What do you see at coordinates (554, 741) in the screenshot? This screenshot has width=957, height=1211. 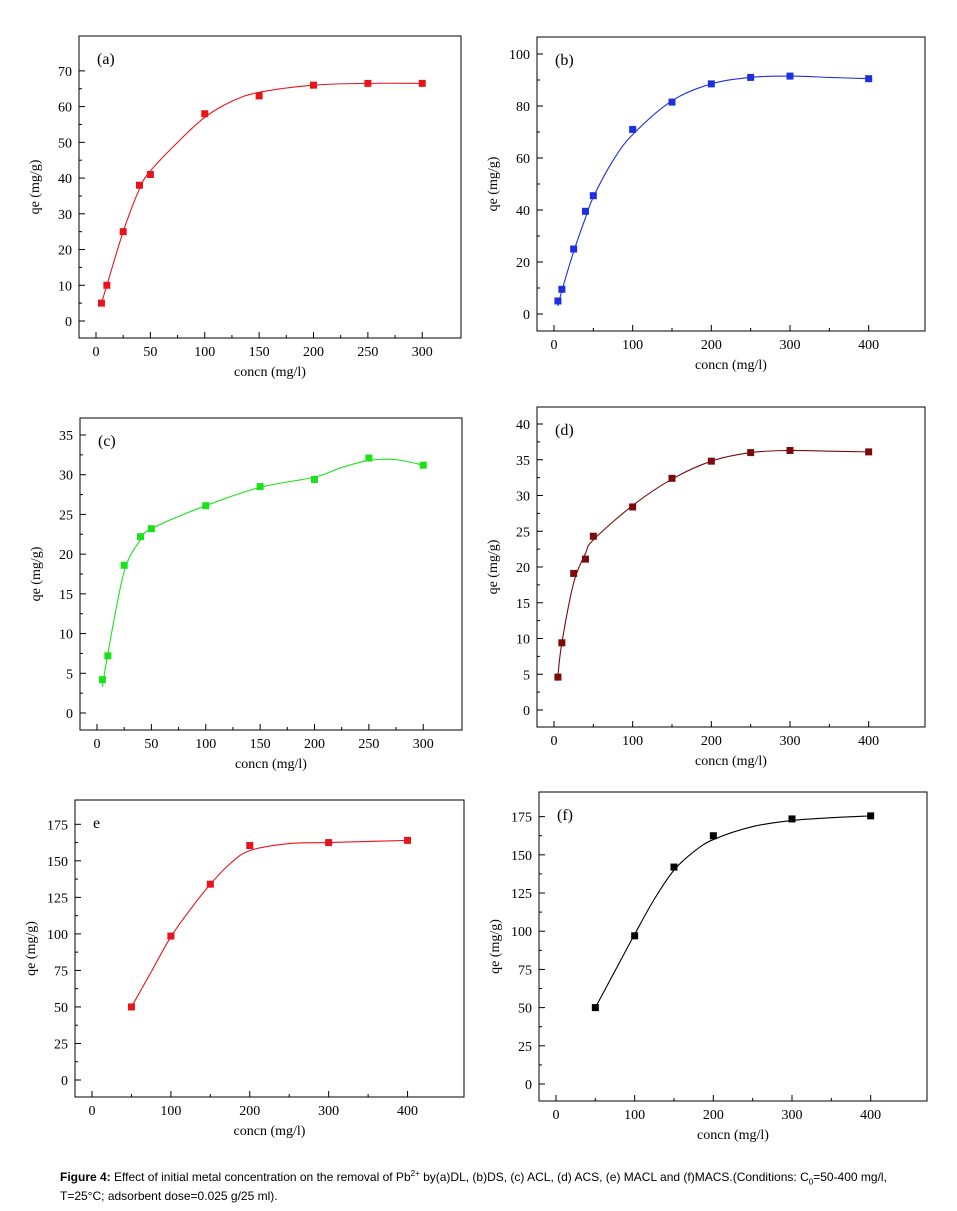 I see `chart-4-xtick-label: 0` at bounding box center [554, 741].